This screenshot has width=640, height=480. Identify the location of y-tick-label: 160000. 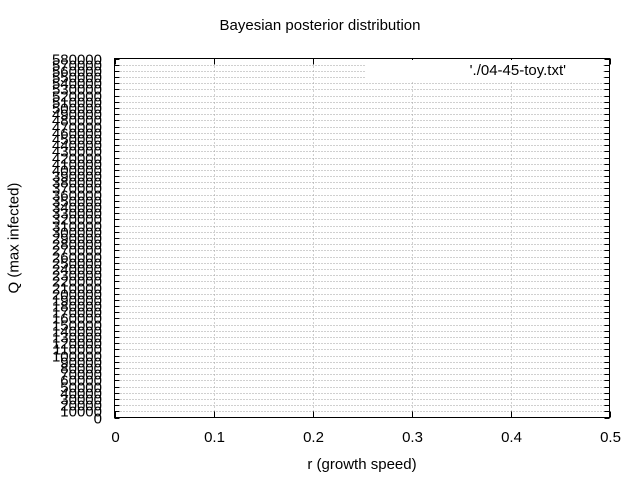
(77, 319).